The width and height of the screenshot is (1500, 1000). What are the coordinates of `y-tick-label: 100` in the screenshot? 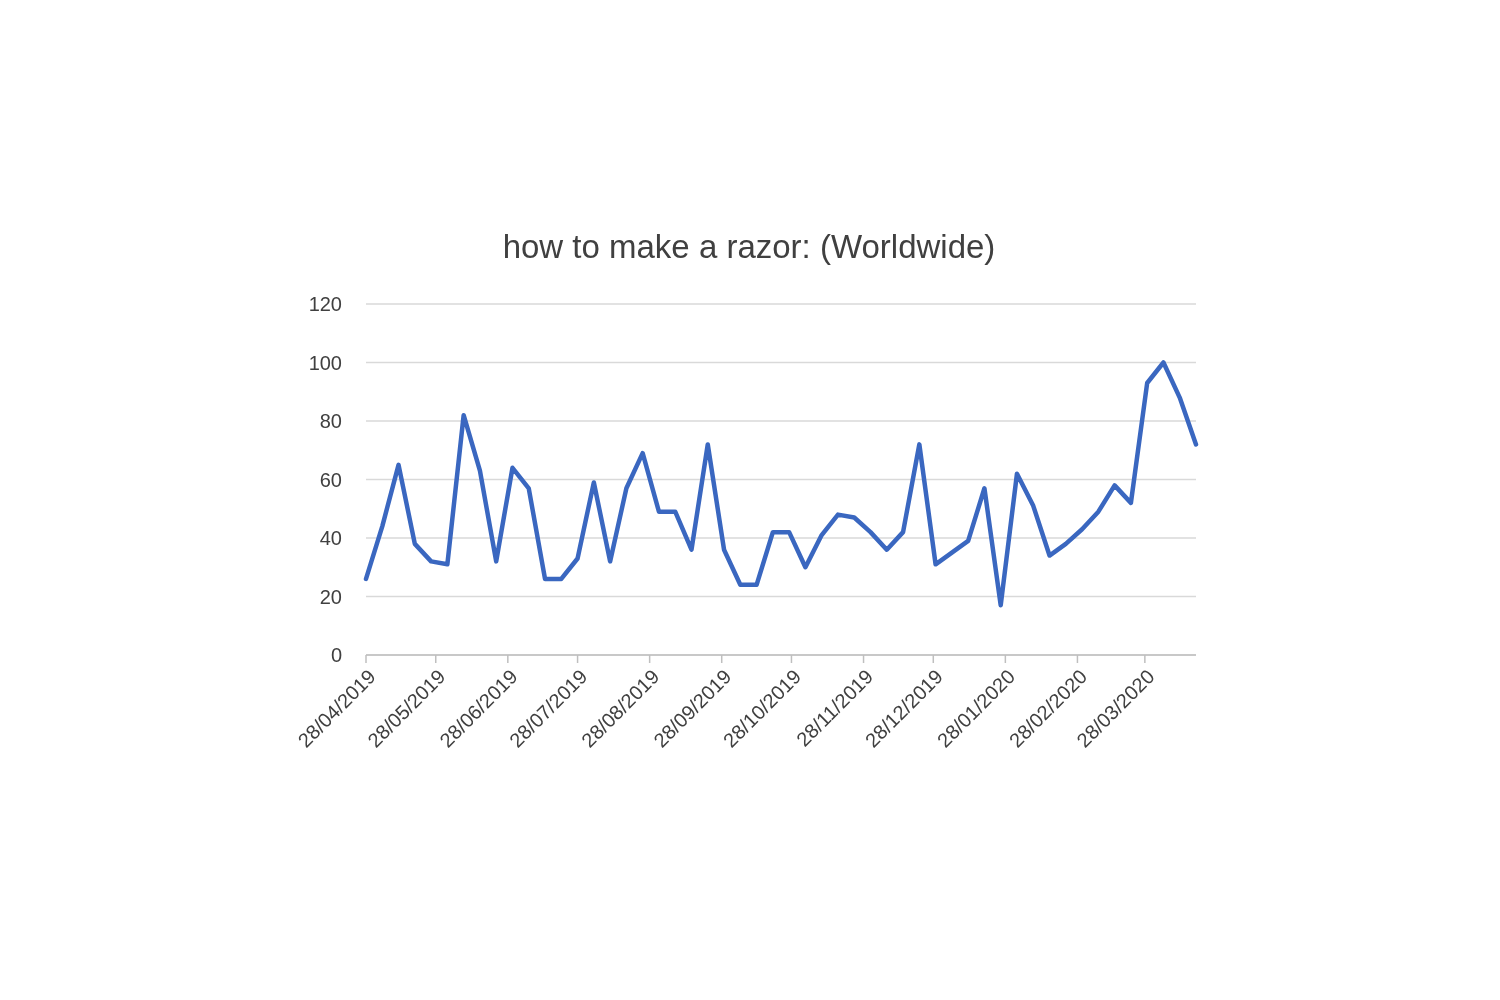 It's located at (325, 362).